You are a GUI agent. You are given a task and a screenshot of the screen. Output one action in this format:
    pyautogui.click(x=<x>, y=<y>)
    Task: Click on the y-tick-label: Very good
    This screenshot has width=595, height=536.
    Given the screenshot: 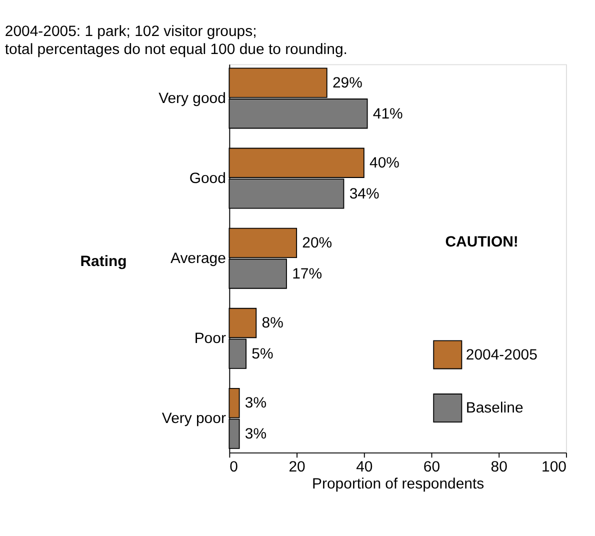 What is the action you would take?
    pyautogui.click(x=192, y=98)
    